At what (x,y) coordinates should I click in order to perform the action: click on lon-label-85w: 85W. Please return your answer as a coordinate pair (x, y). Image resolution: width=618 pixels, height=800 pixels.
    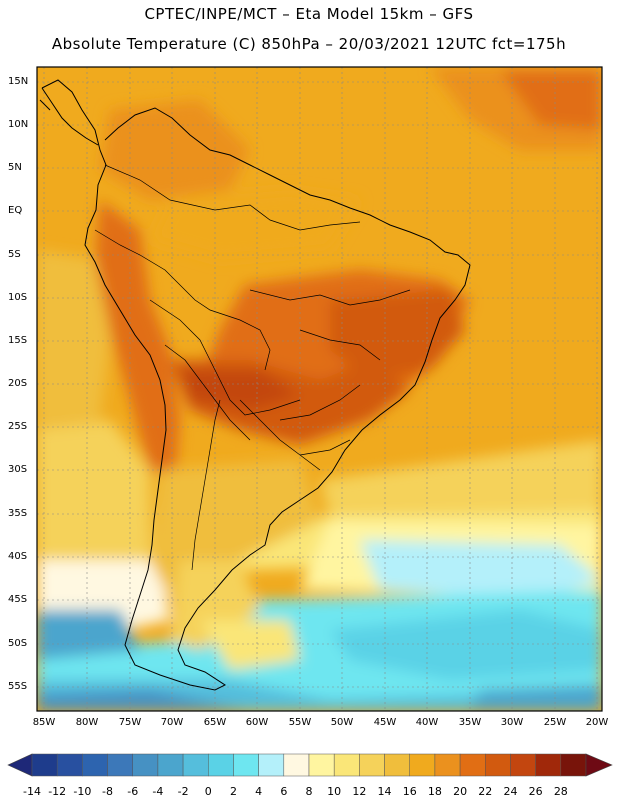
    Looking at the image, I should click on (44, 722).